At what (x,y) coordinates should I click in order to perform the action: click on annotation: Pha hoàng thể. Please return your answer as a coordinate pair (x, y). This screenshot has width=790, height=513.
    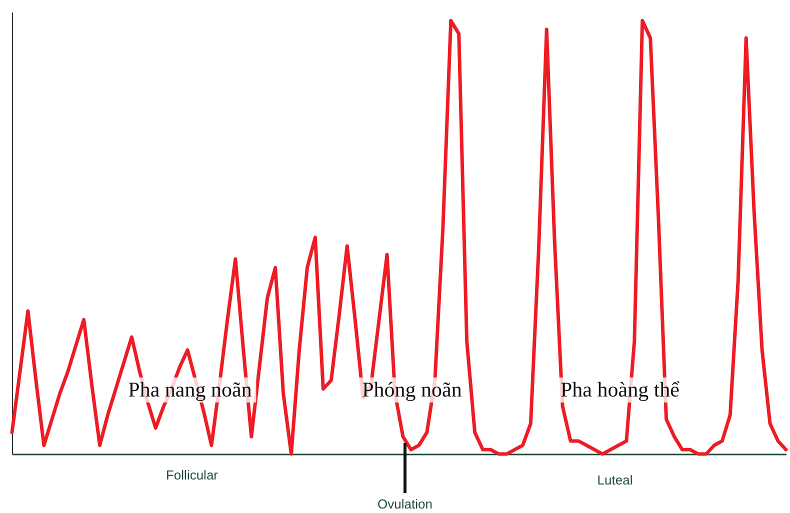
    Looking at the image, I should click on (620, 390).